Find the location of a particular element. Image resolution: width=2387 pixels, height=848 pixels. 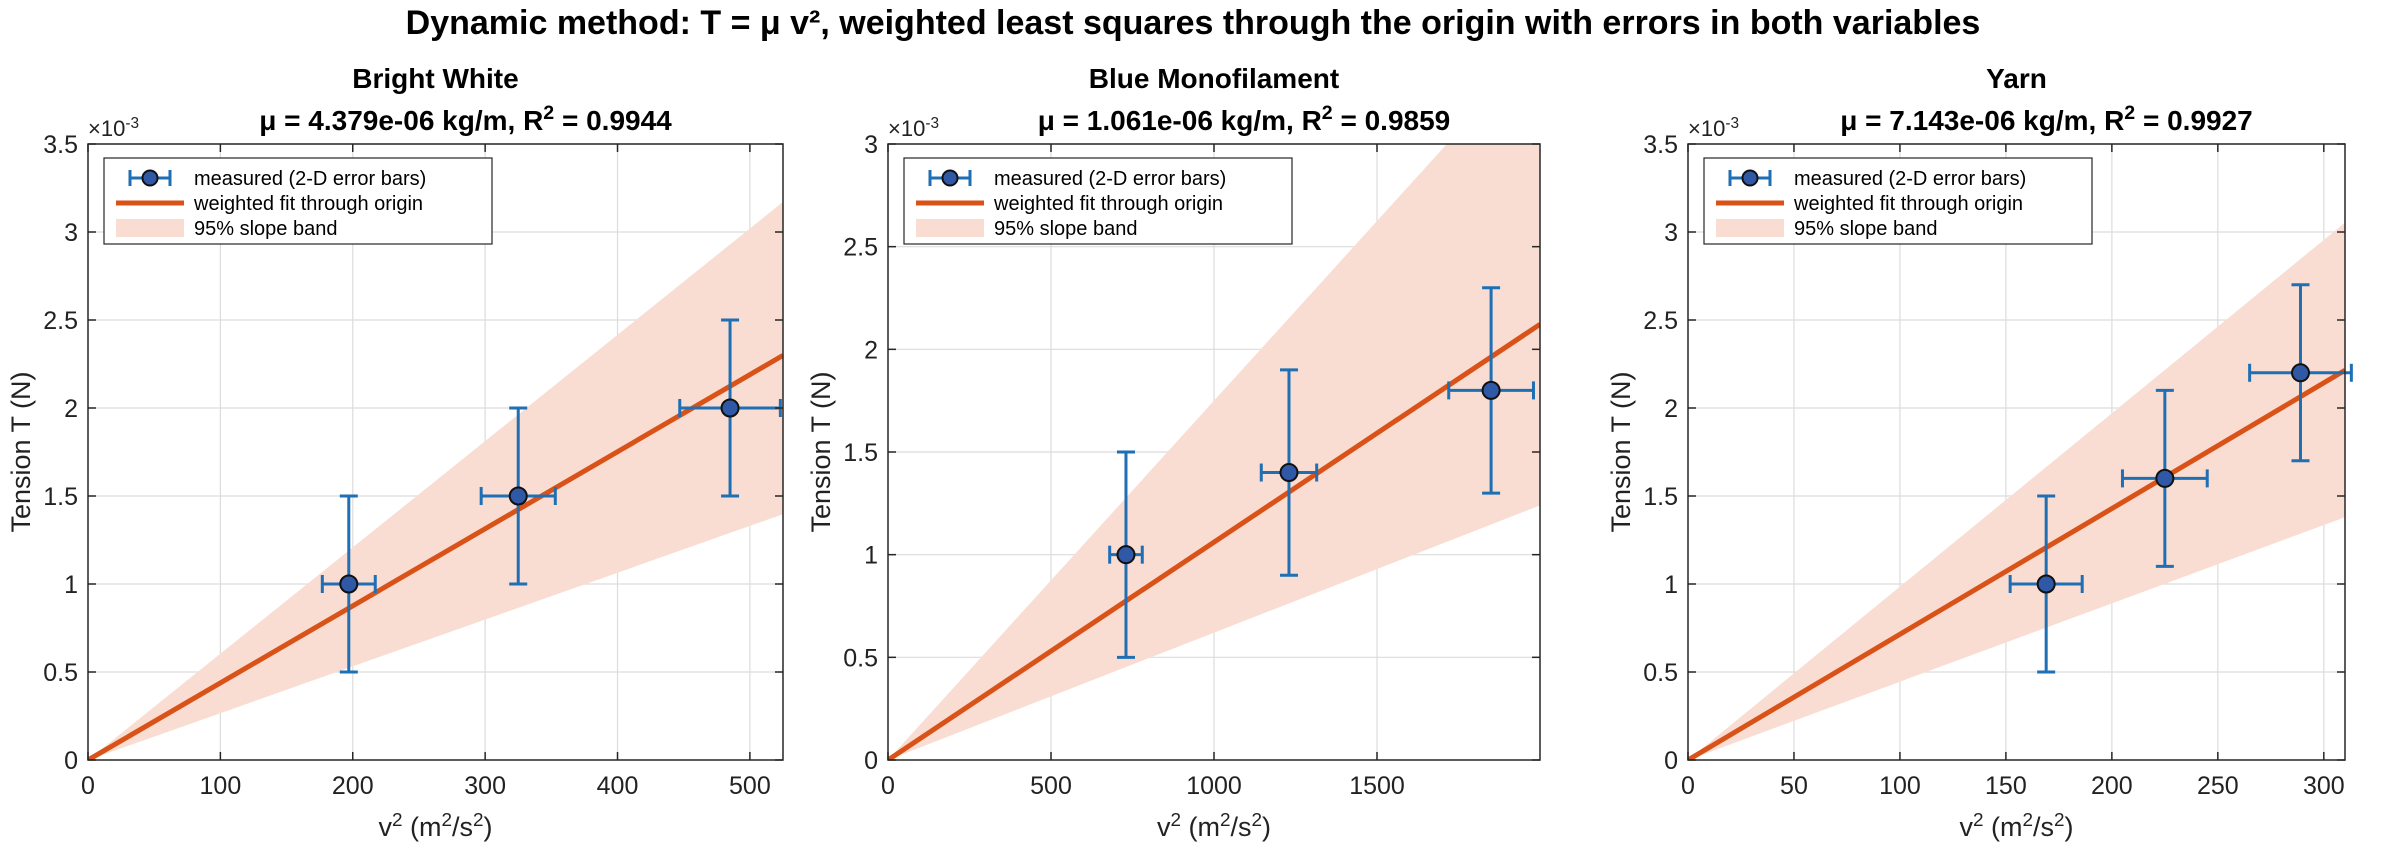

chart-title: Bright White is located at coordinates (435, 78).